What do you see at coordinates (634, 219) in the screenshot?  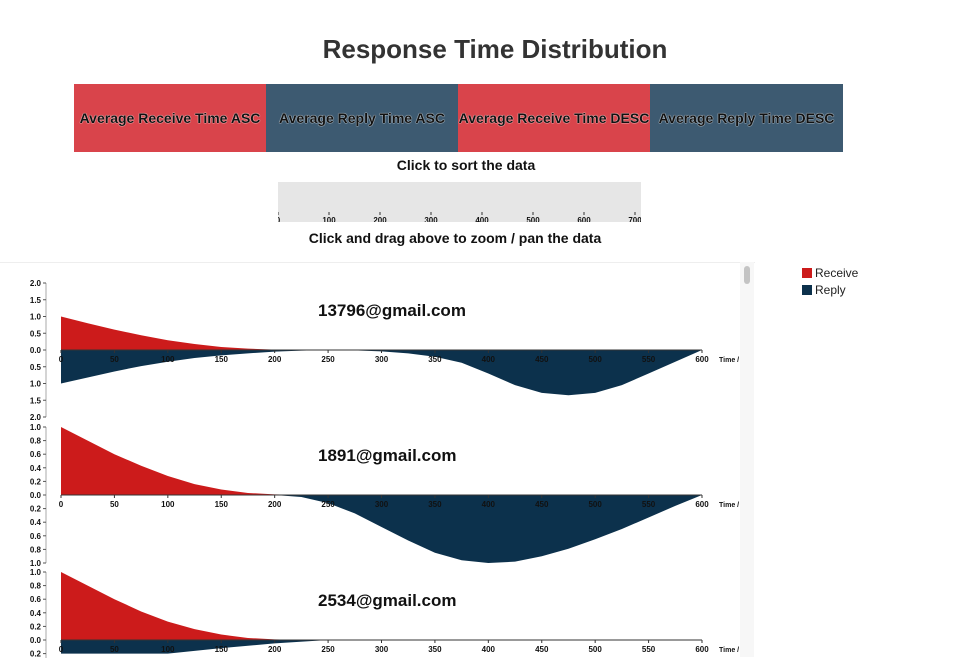 I see `brush-tick-label: 700` at bounding box center [634, 219].